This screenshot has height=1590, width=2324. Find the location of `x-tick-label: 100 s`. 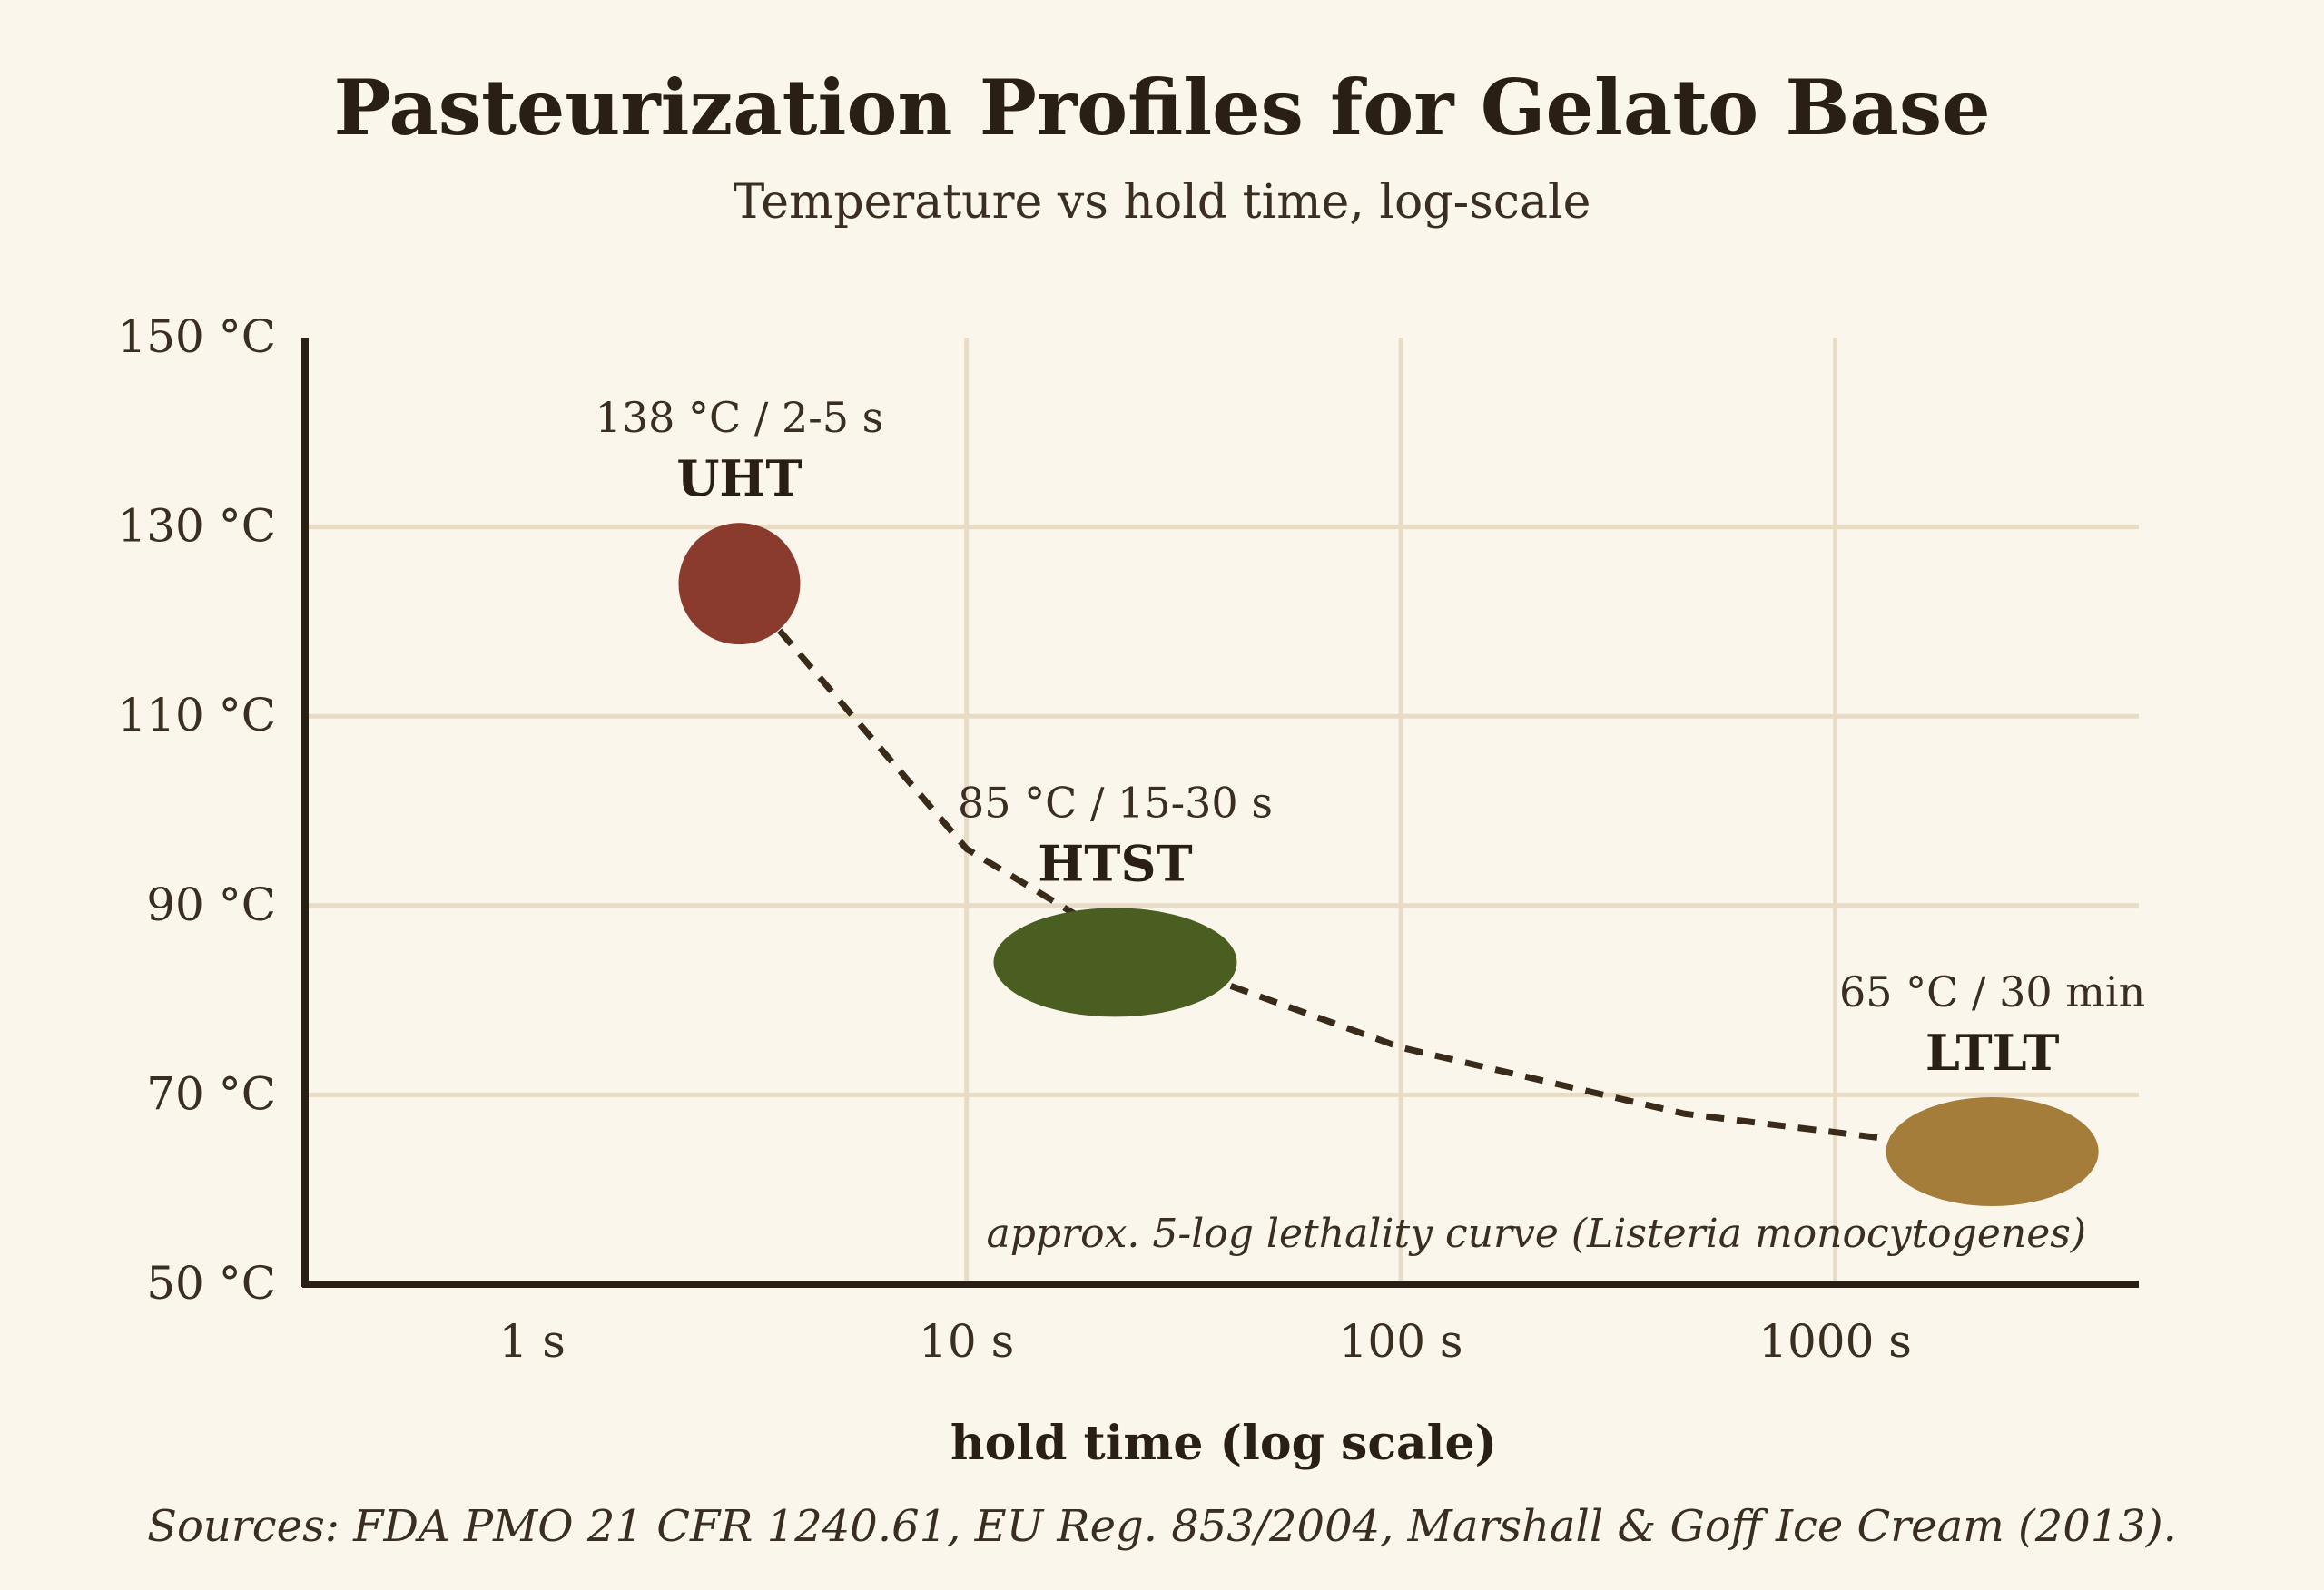

x-tick-label: 100 s is located at coordinates (1401, 1341).